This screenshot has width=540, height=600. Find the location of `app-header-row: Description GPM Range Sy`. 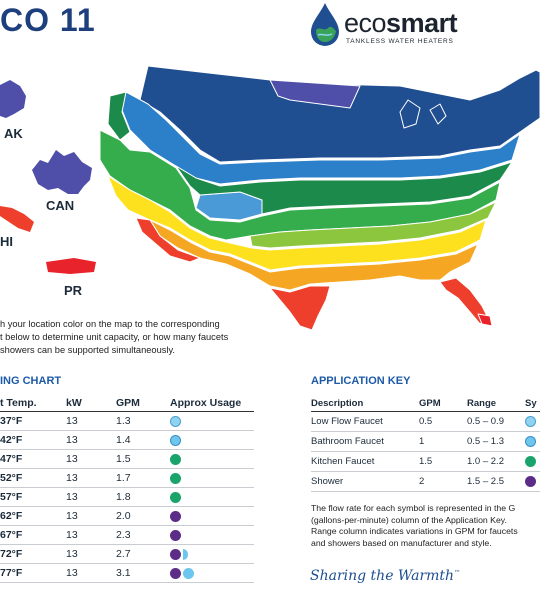

app-header-row: Description GPM Range Sy is located at coordinates (425, 403).